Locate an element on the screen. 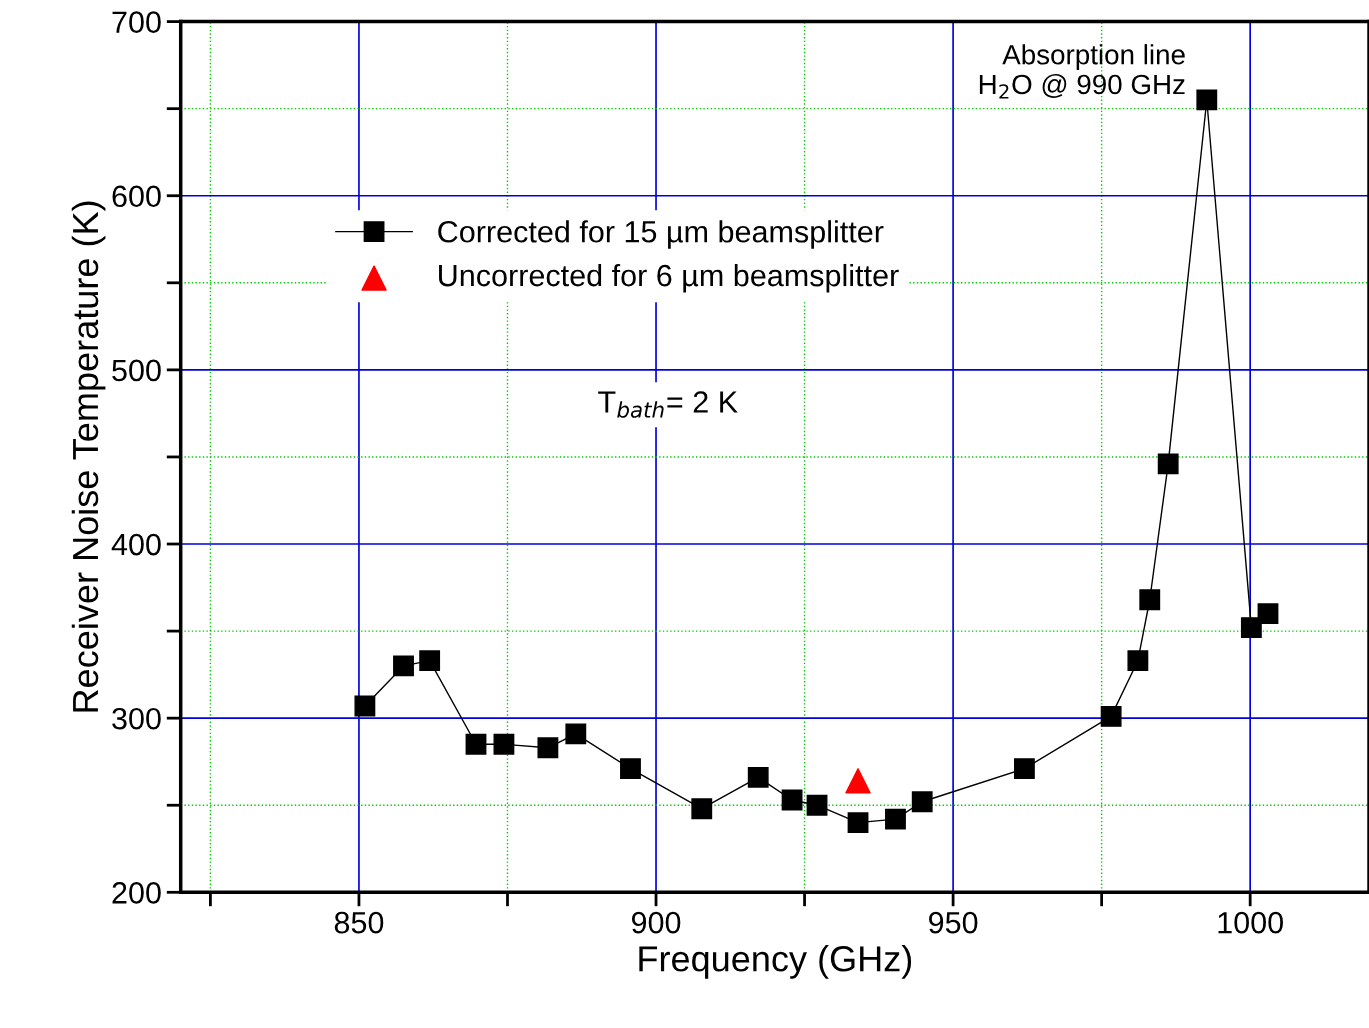 This screenshot has width=1369, height=1028. annotation: Absorption line H$_{2}$O @ 990 GHz is located at coordinates (1082, 71).